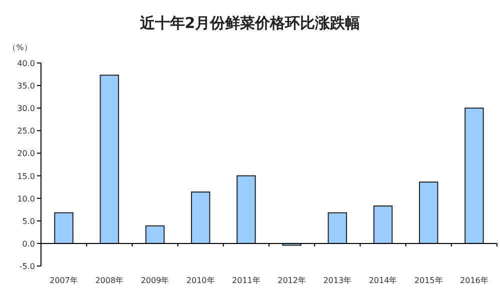 This screenshot has height=297, width=500. Describe the element at coordinates (26, 131) in the screenshot. I see `y-tick-label: 25.0` at that location.